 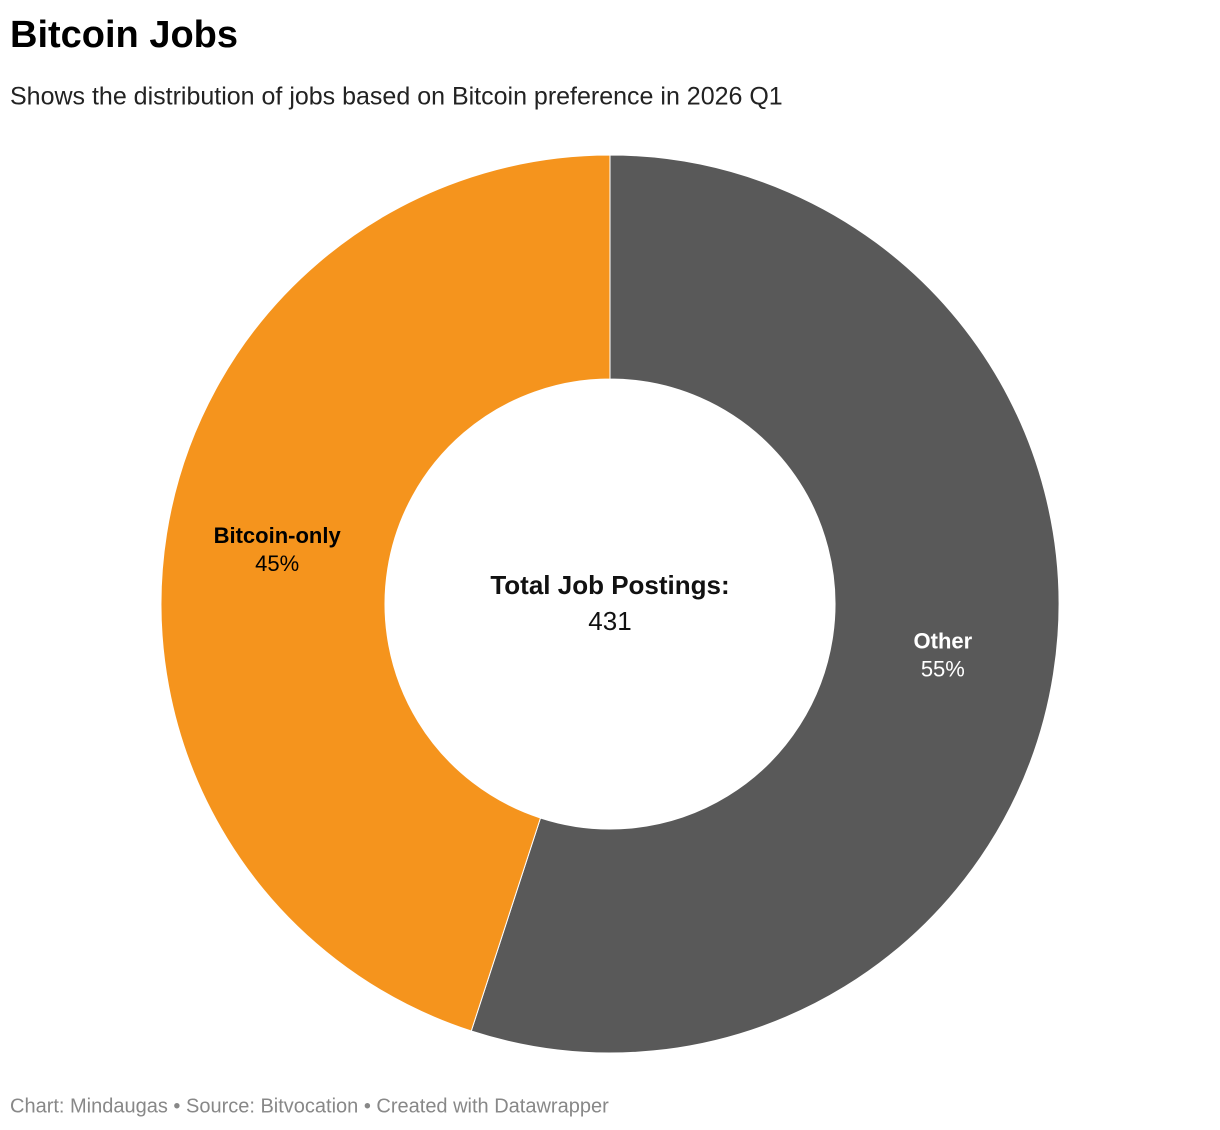 What do you see at coordinates (943, 641) in the screenshot?
I see `slice-label: Other` at bounding box center [943, 641].